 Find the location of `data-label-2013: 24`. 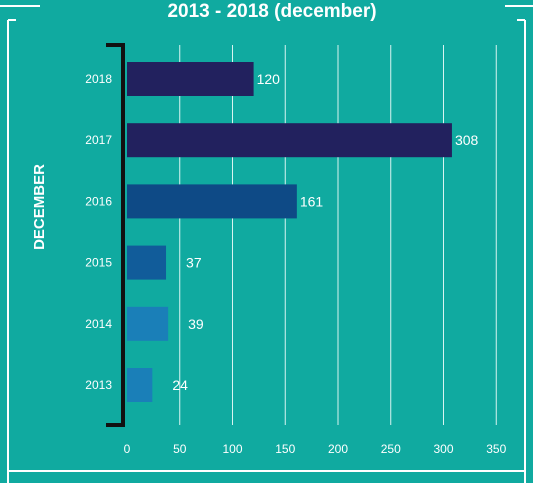

data-label-2013: 24 is located at coordinates (180, 385).